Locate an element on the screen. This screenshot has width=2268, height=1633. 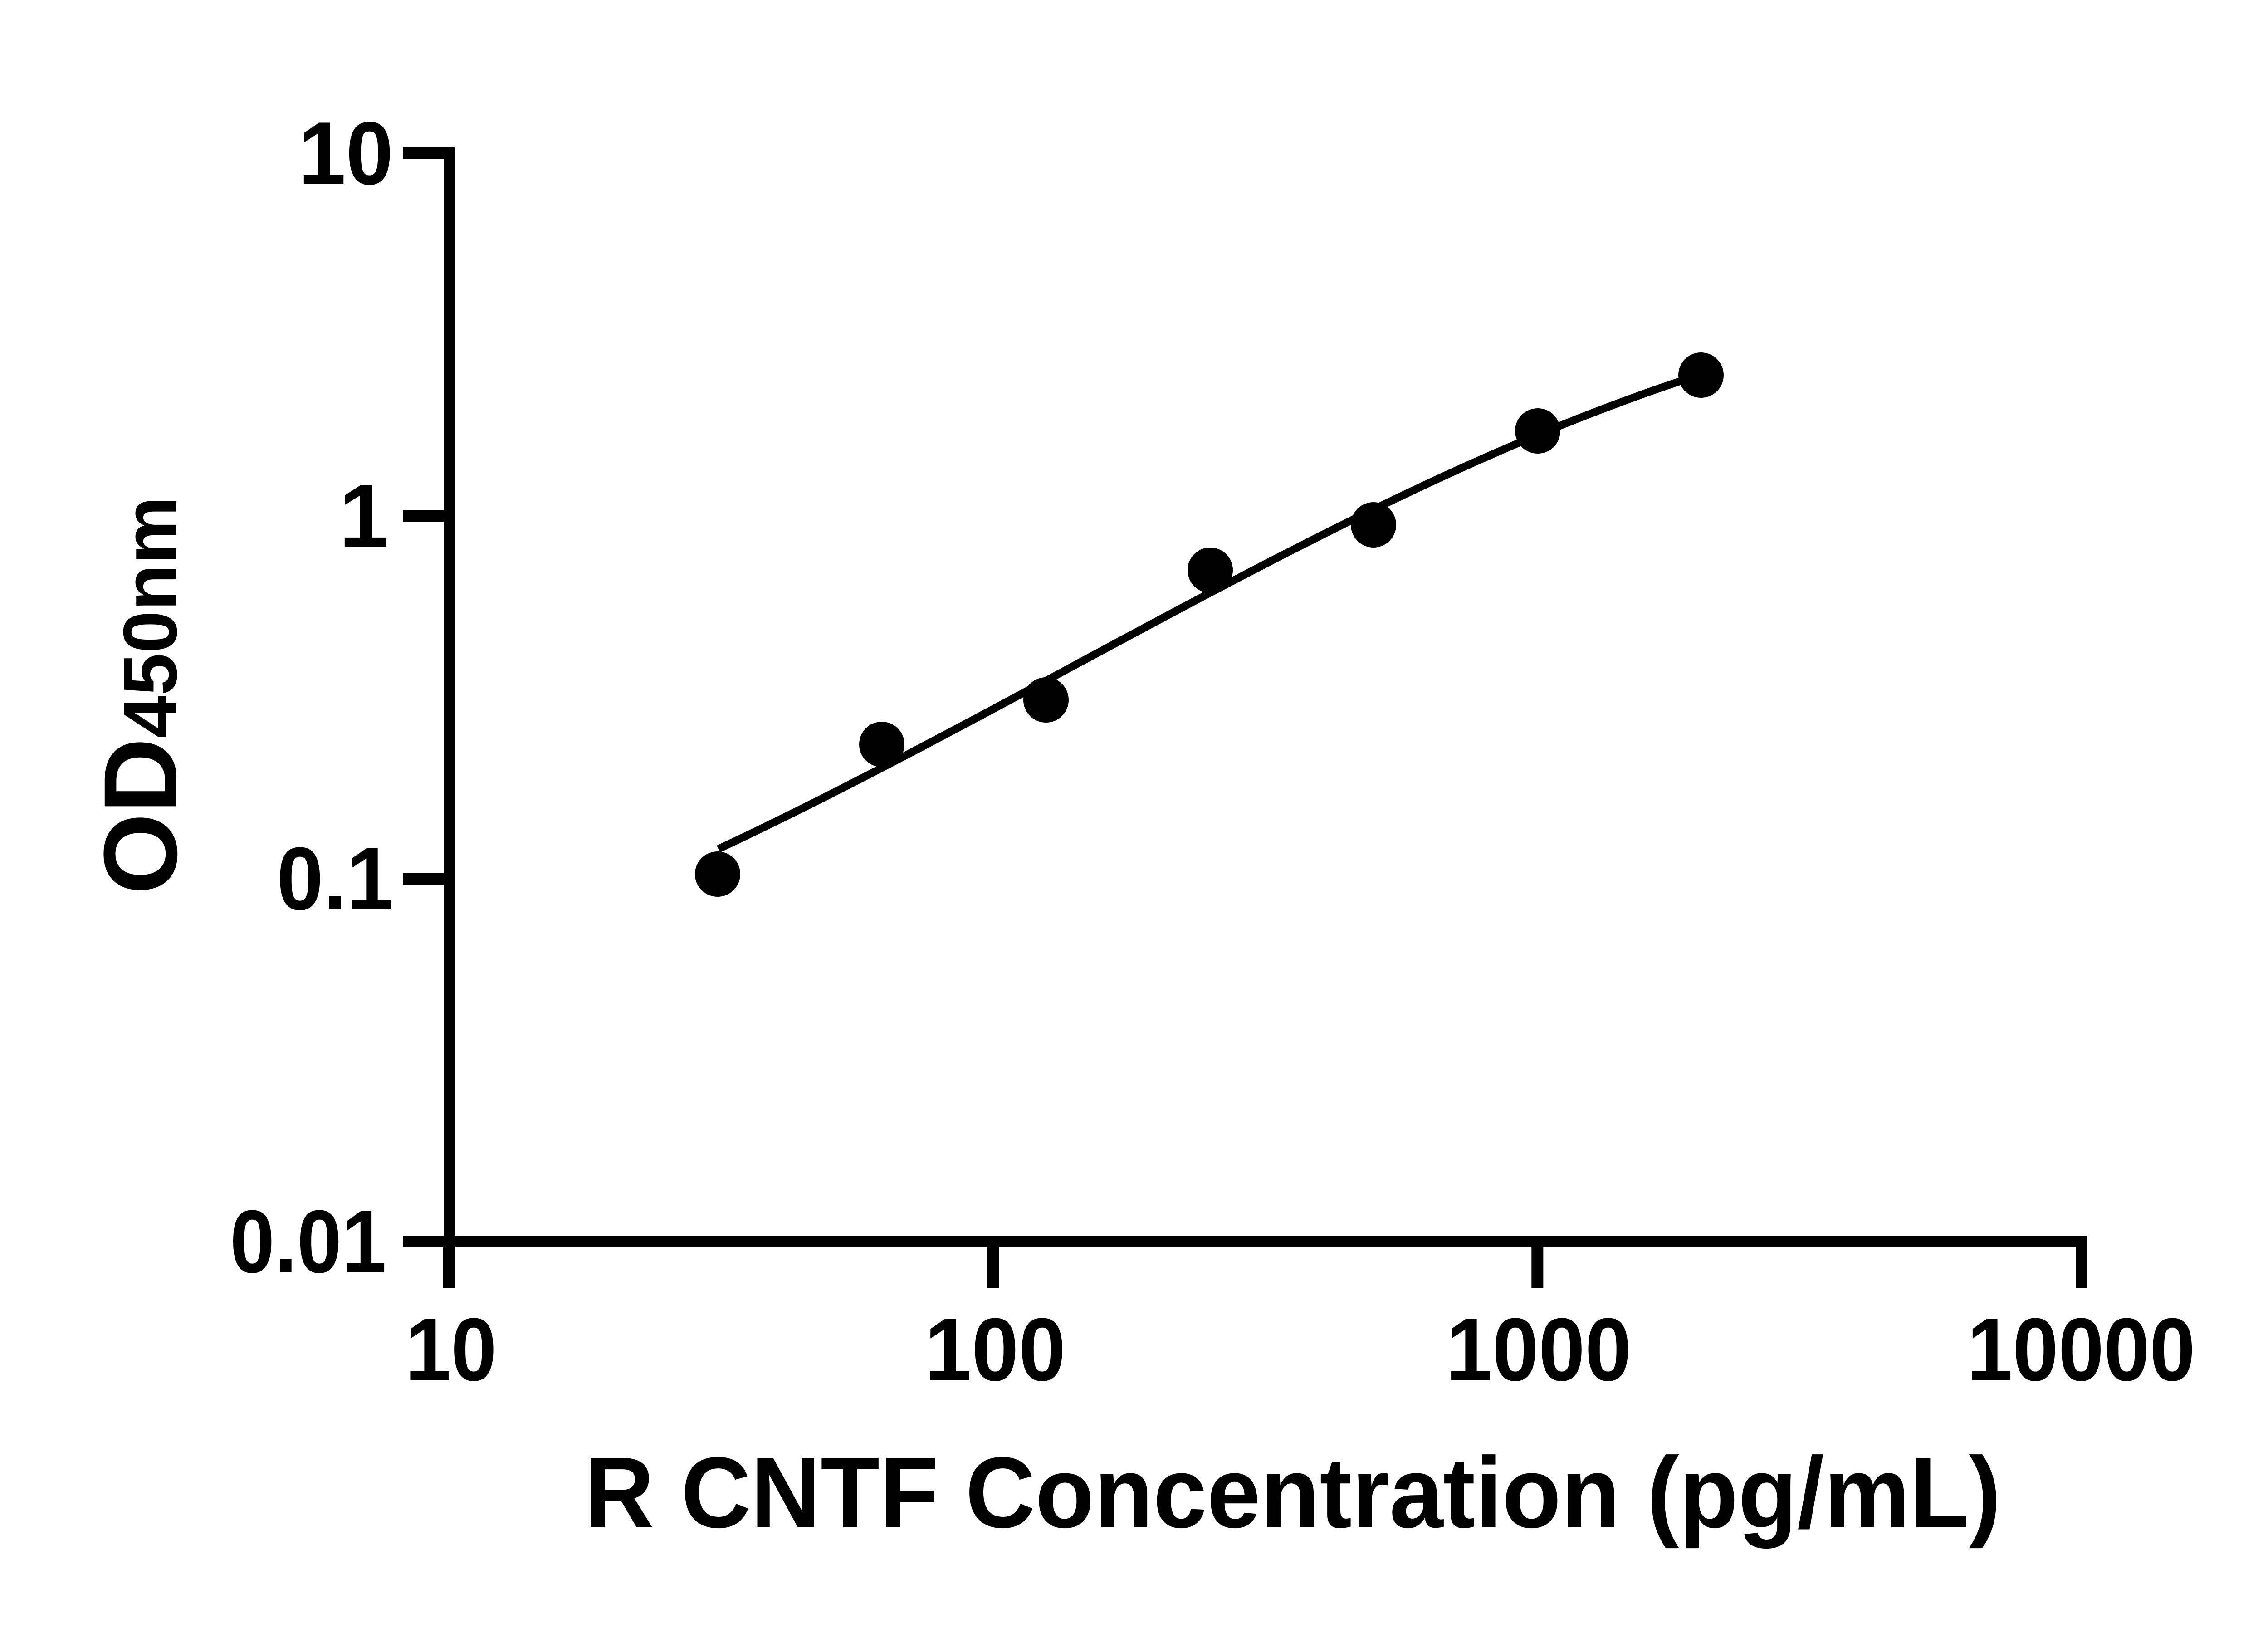
svg-text: 0.01 is located at coordinates (308, 1241).